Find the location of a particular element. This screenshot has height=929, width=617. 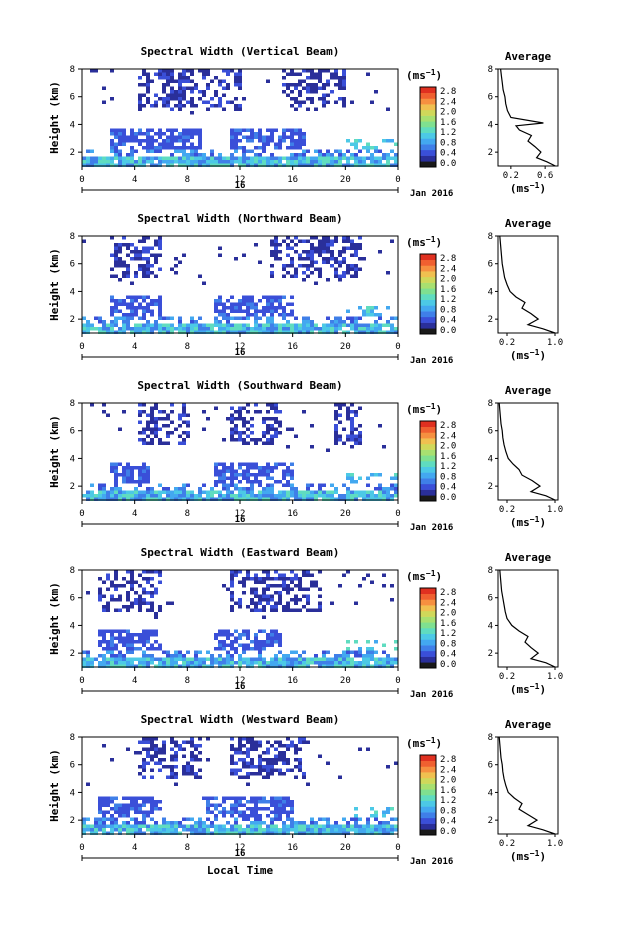

panel-title: Spectral Width (Westward Beam) is located at coordinates (240, 719).